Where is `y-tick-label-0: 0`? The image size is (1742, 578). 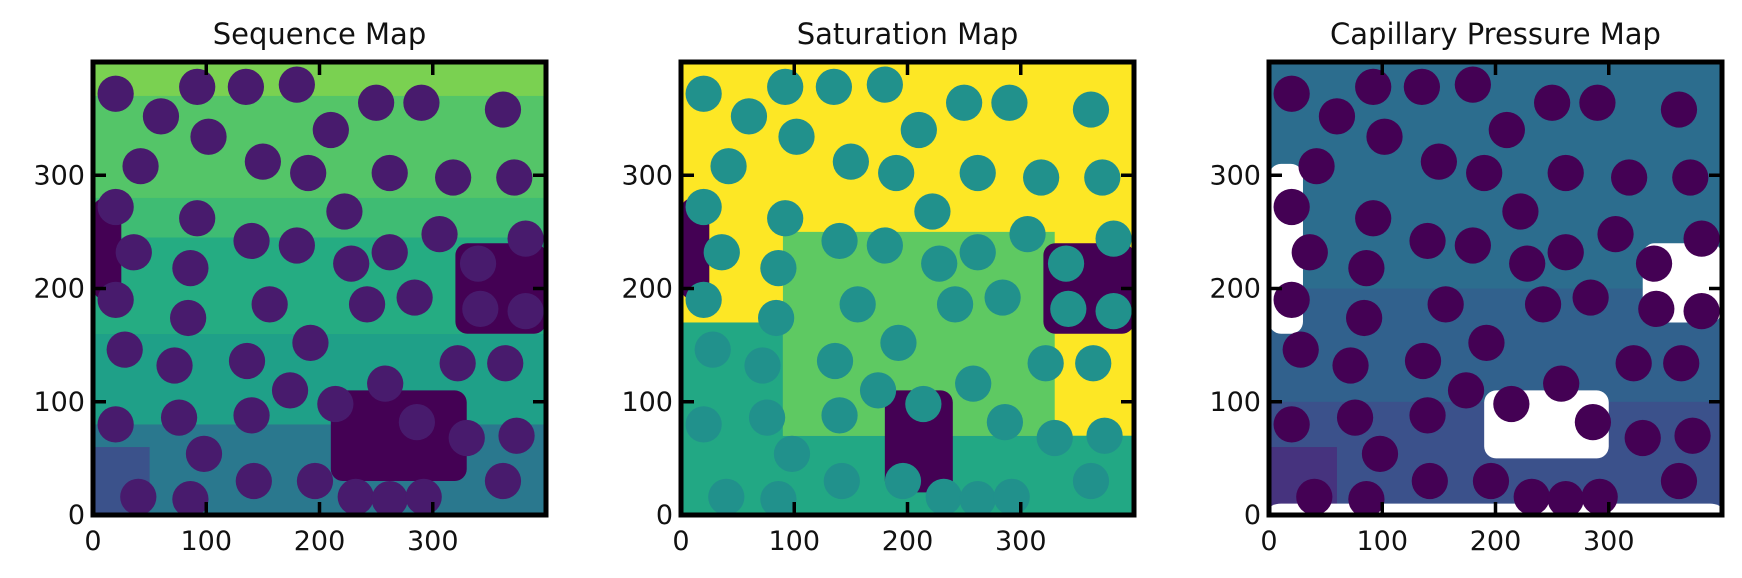 y-tick-label-0: 0 is located at coordinates (76, 515).